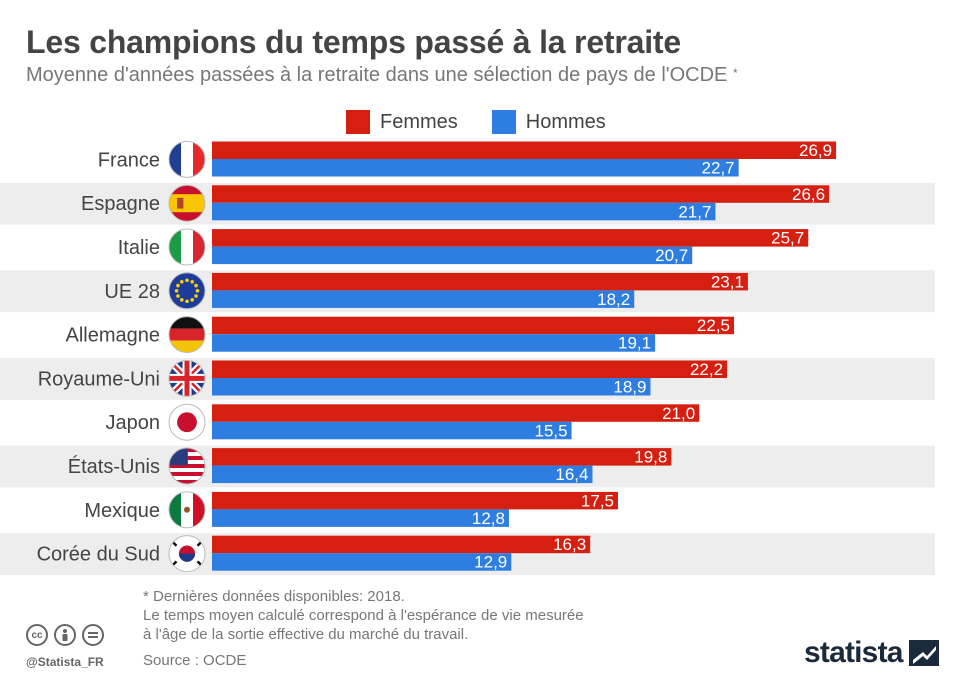 The width and height of the screenshot is (960, 684). What do you see at coordinates (678, 413) in the screenshot?
I see `value-label-femmes-japon: 21,0` at bounding box center [678, 413].